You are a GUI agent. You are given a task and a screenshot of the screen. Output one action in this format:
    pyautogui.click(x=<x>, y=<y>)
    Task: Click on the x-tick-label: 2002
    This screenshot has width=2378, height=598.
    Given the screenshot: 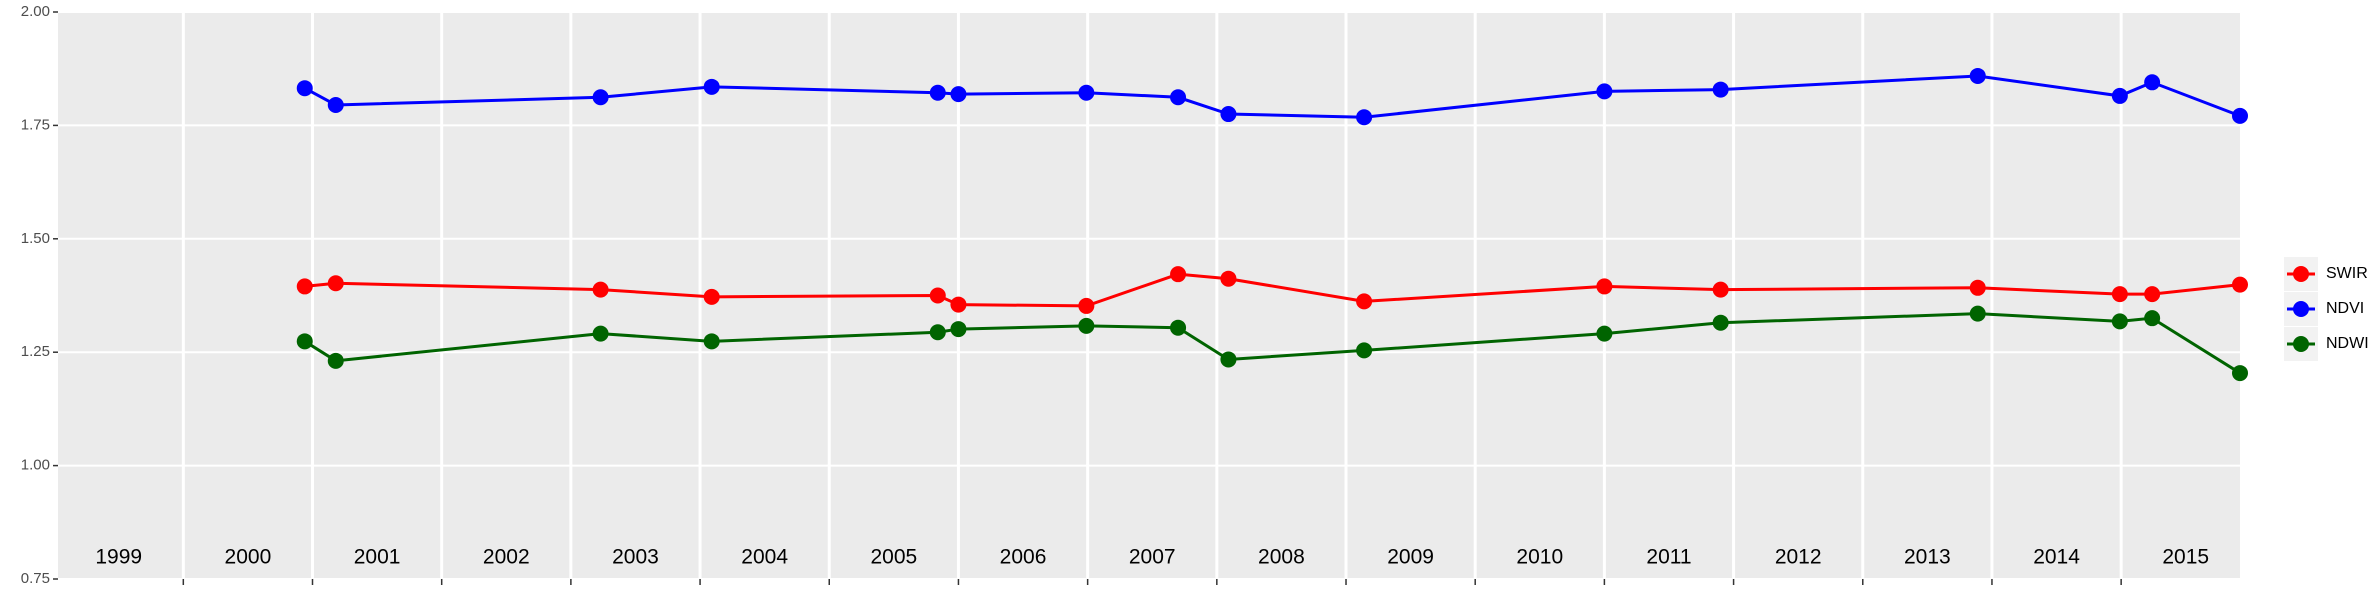 What is the action you would take?
    pyautogui.click(x=506, y=557)
    